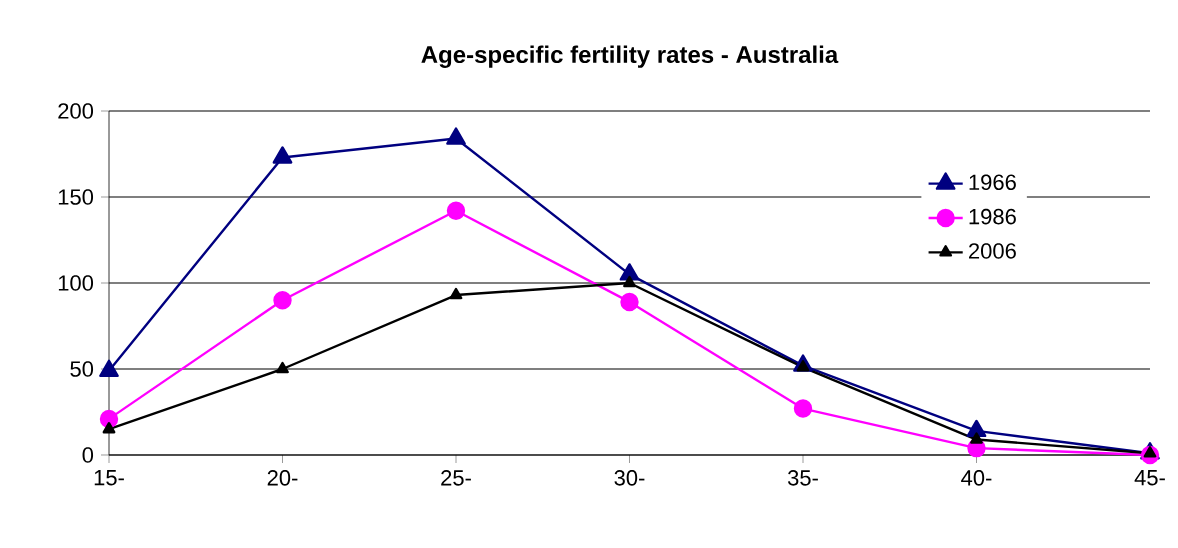 Image resolution: width=1178 pixels, height=548 pixels. Describe the element at coordinates (76, 111) in the screenshot. I see `y-tick-label: 200` at that location.